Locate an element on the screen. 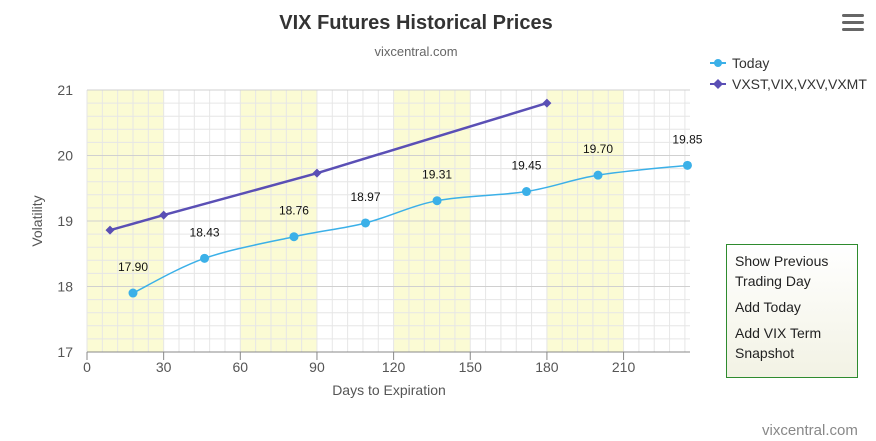 The image size is (876, 441). hamburger-menu-icon is located at coordinates (853, 24).